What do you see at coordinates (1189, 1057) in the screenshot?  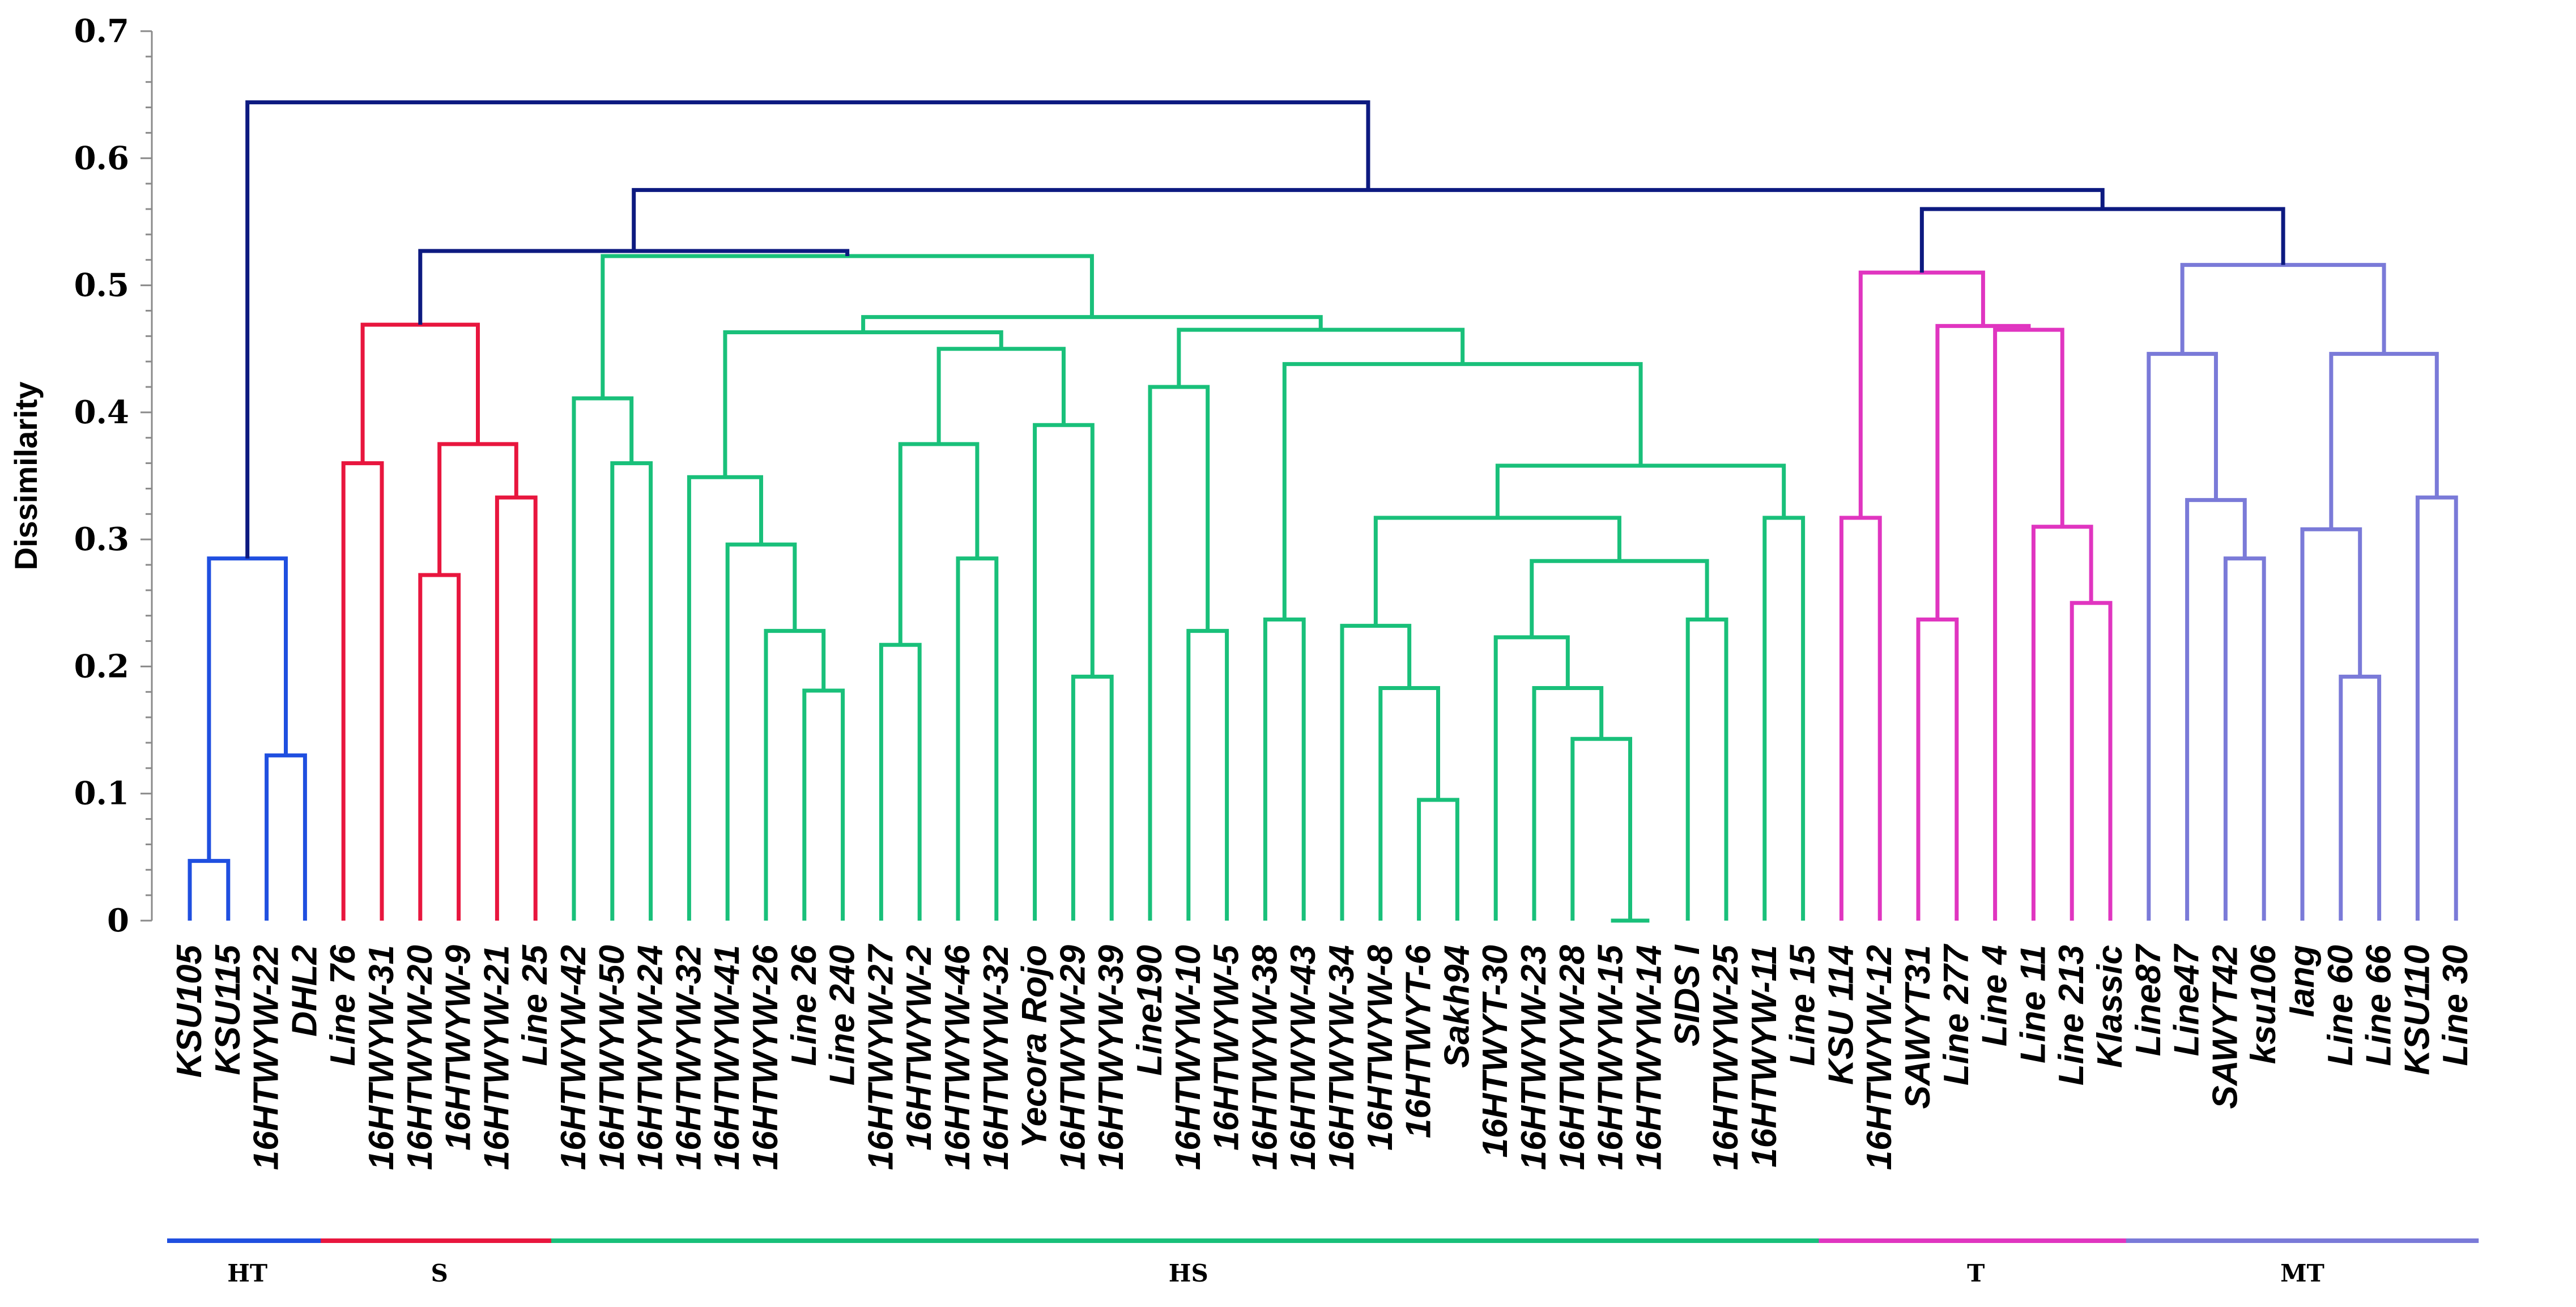 I see `leaf-label: 16HTWYW-10` at bounding box center [1189, 1057].